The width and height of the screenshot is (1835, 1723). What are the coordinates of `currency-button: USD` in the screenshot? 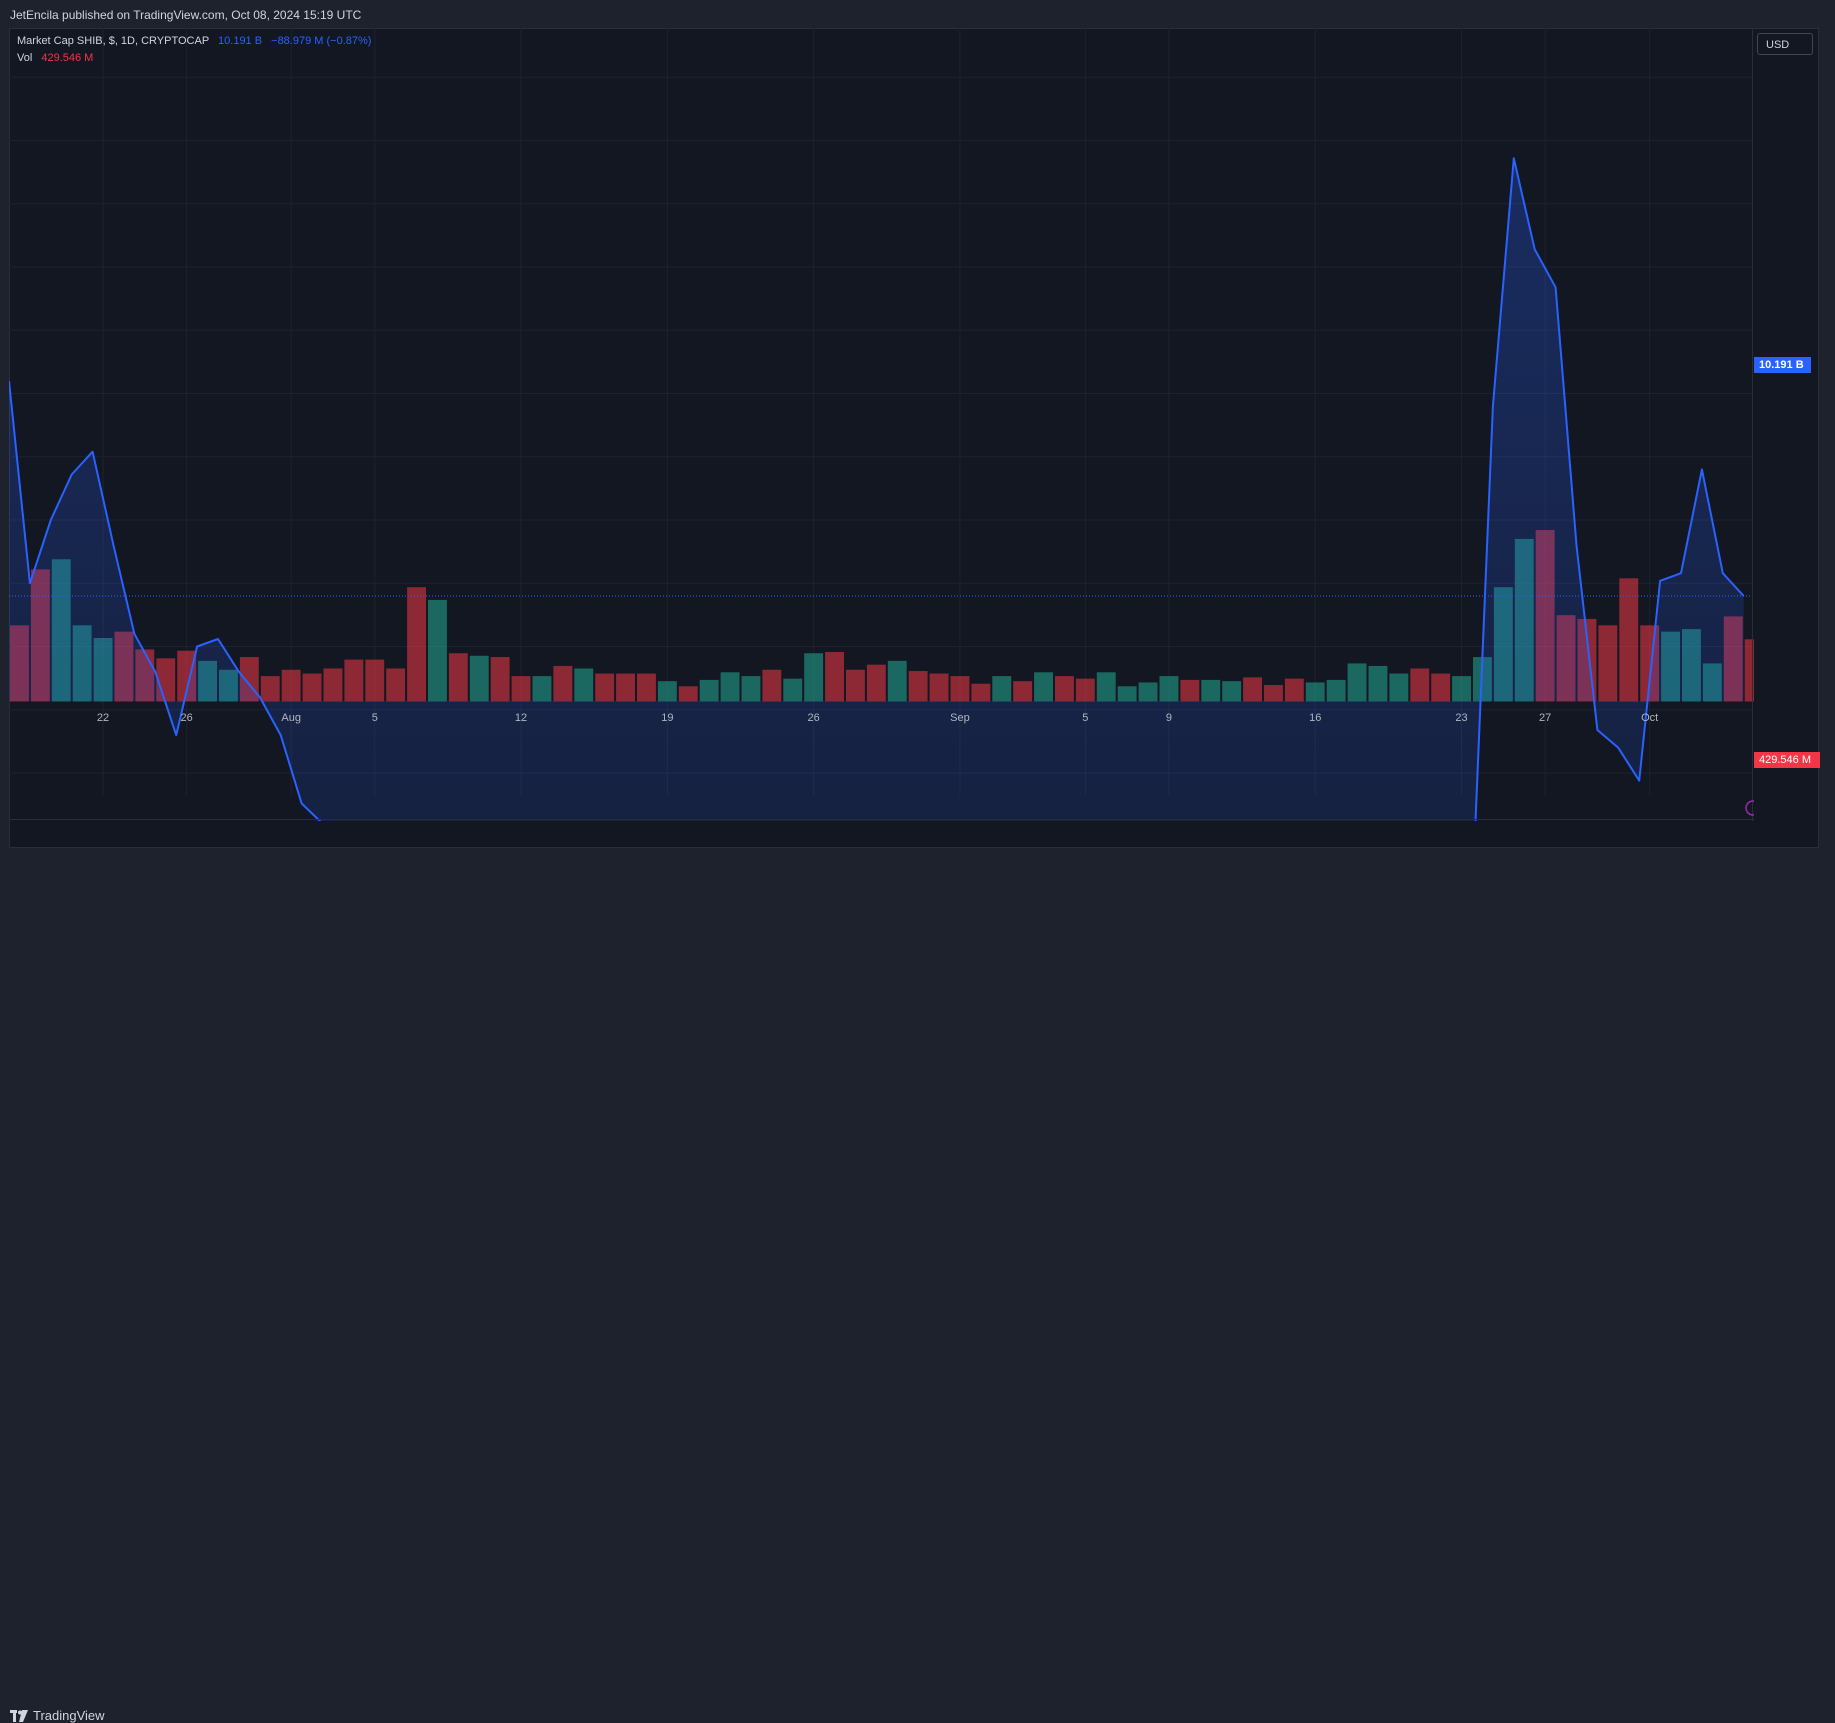 It's located at (1785, 44).